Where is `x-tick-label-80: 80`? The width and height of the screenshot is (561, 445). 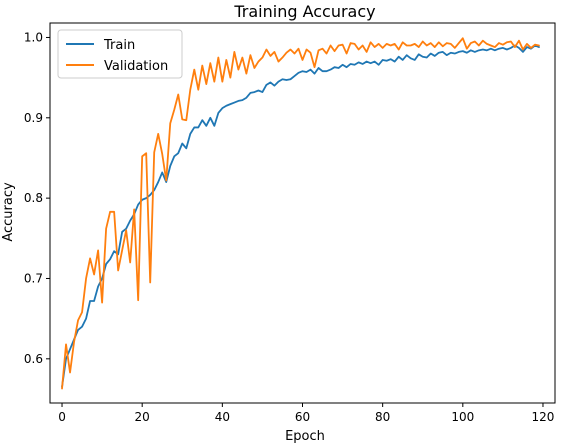 x-tick-label-80: 80 is located at coordinates (382, 417).